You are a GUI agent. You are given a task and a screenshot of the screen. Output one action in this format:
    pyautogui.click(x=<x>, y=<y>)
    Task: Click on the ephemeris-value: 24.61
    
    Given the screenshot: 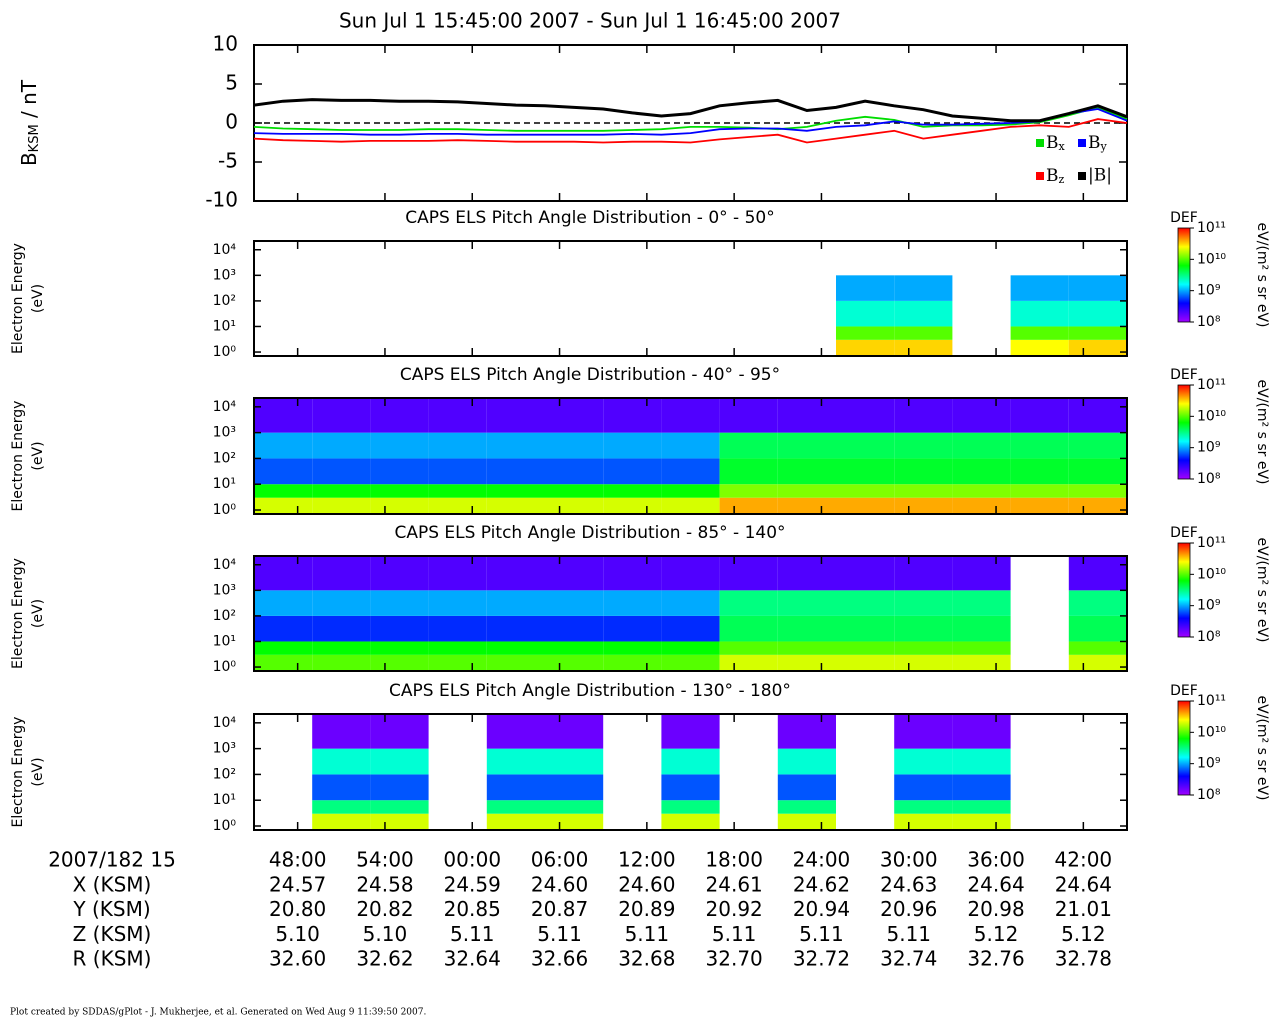 What is the action you would take?
    pyautogui.click(x=734, y=885)
    